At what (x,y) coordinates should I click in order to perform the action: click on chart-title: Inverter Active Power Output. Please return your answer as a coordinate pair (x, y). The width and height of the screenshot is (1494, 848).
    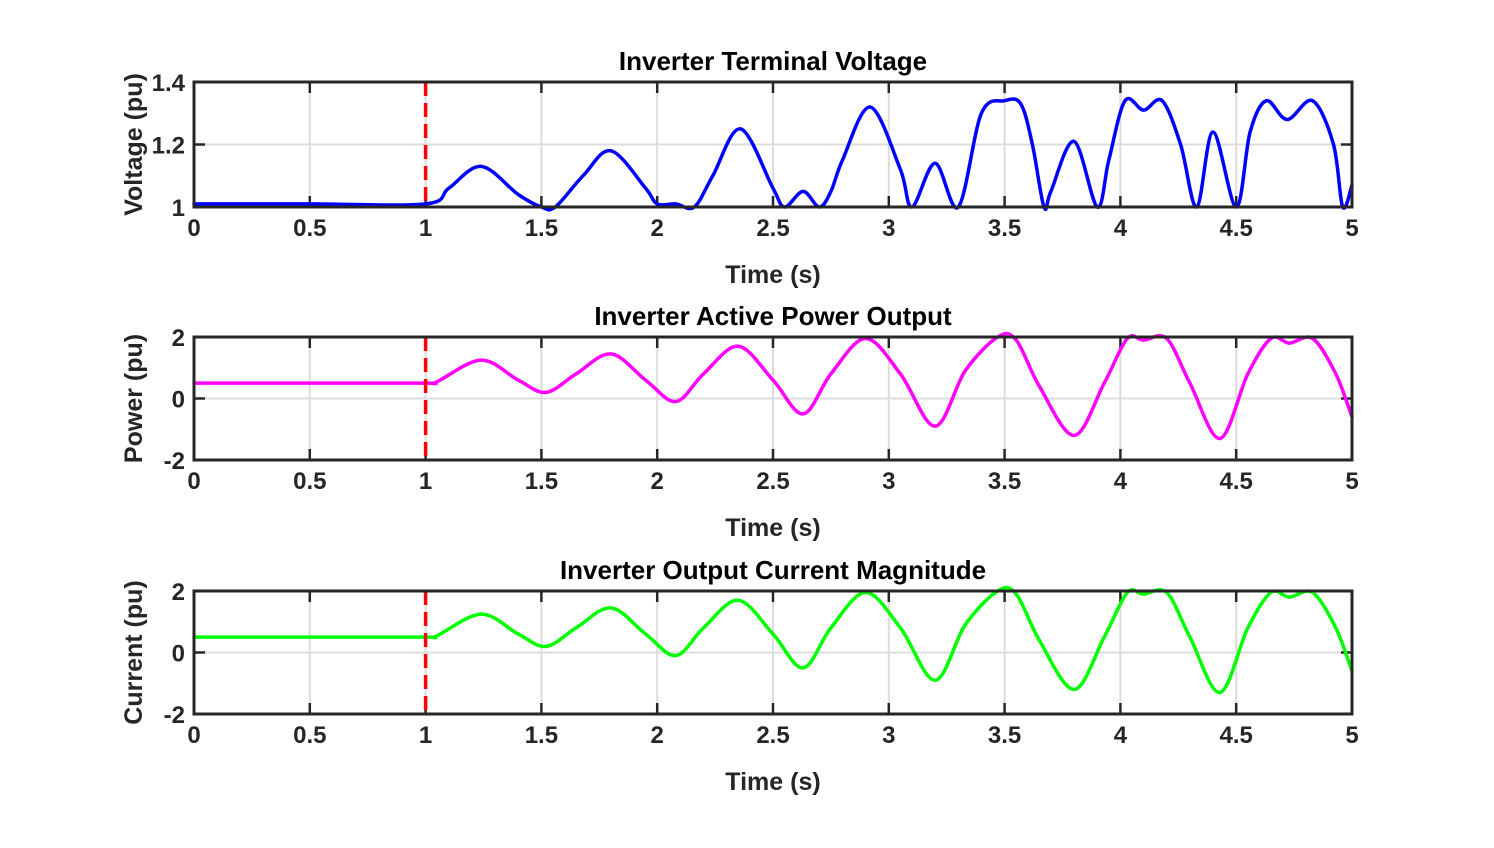
    Looking at the image, I should click on (773, 316).